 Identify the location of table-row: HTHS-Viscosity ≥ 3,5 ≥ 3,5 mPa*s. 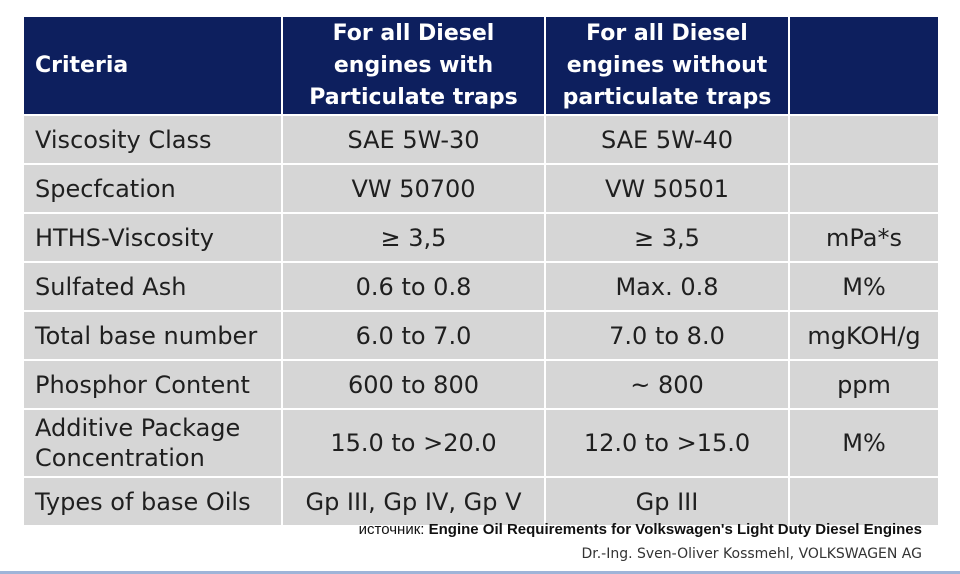
(481, 237).